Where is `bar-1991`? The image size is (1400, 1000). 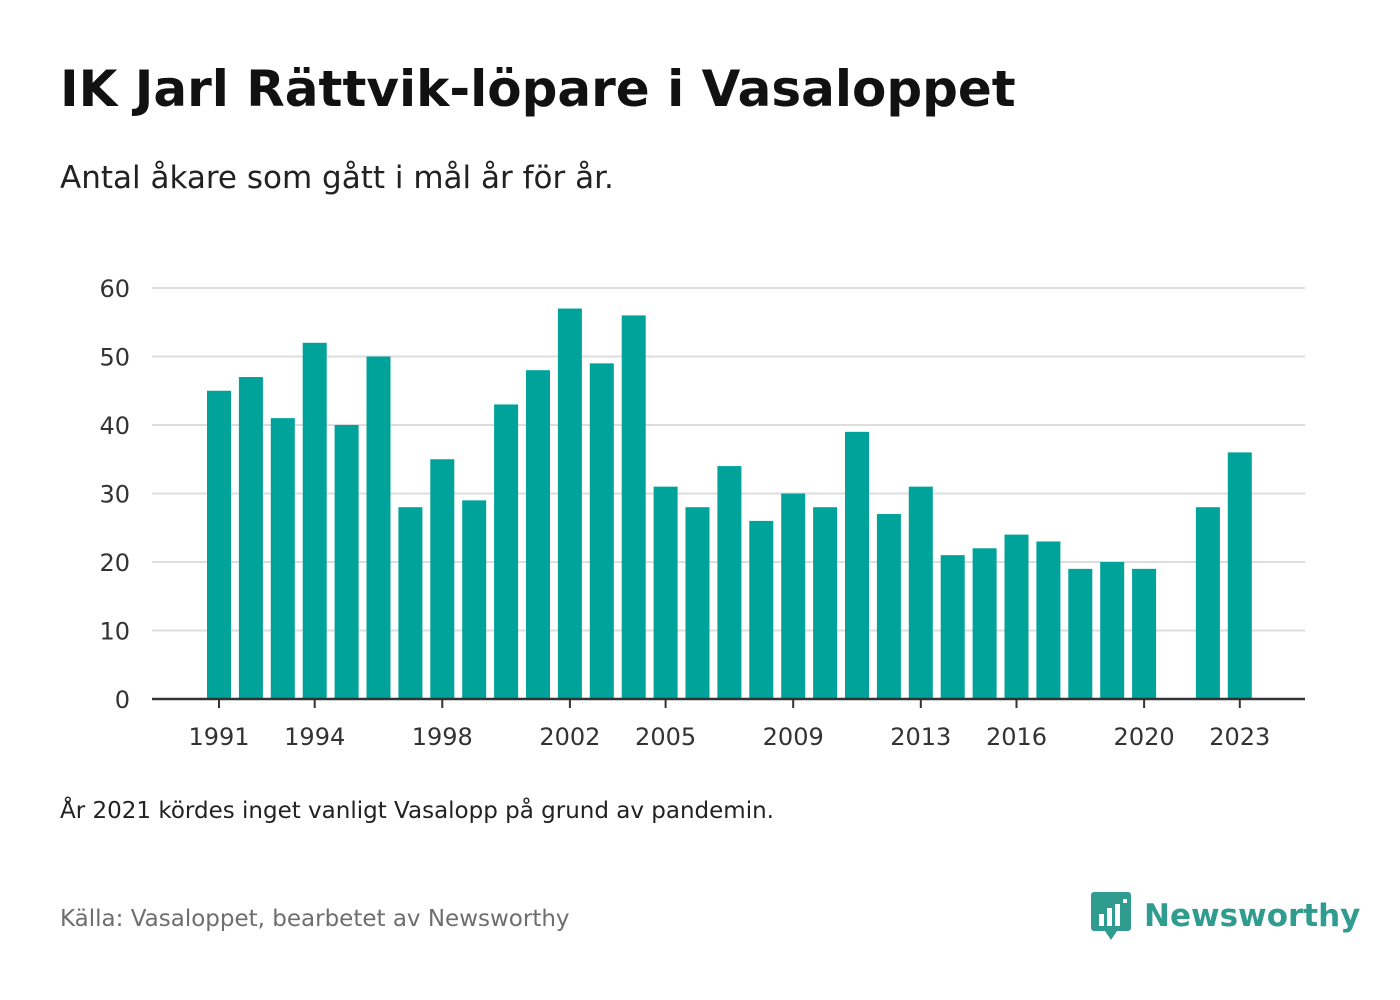 bar-1991 is located at coordinates (219, 544).